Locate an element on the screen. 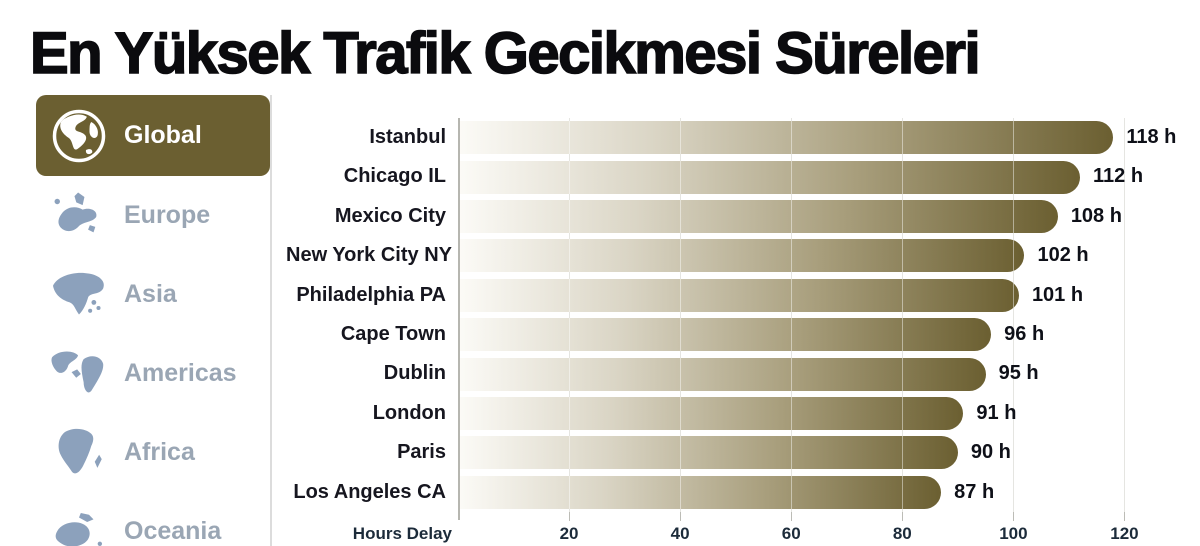 This screenshot has width=1200, height=546. bar-row-philadelphia-pa: Philadelphia PA 101 h is located at coordinates (738, 295).